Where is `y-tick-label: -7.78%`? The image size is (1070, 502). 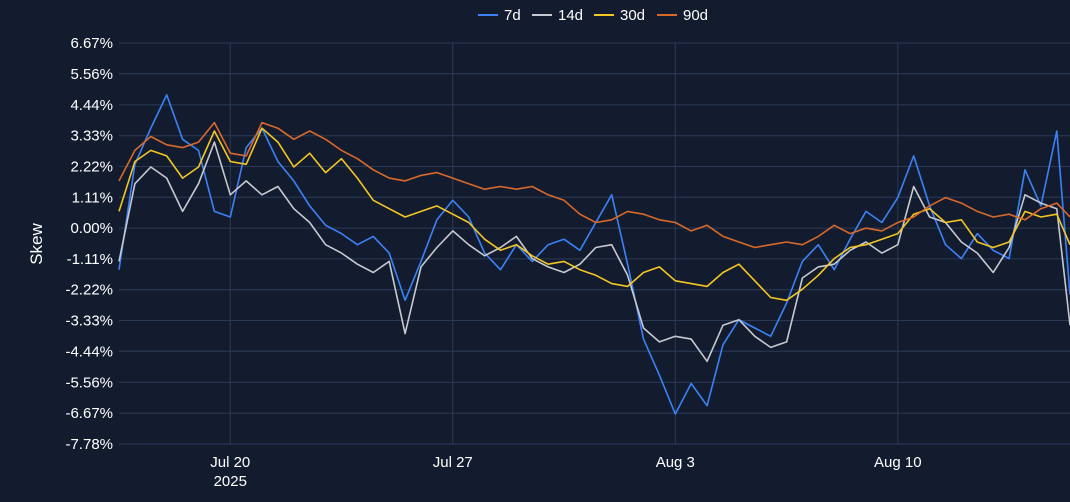
y-tick-label: -7.78% is located at coordinates (89, 444).